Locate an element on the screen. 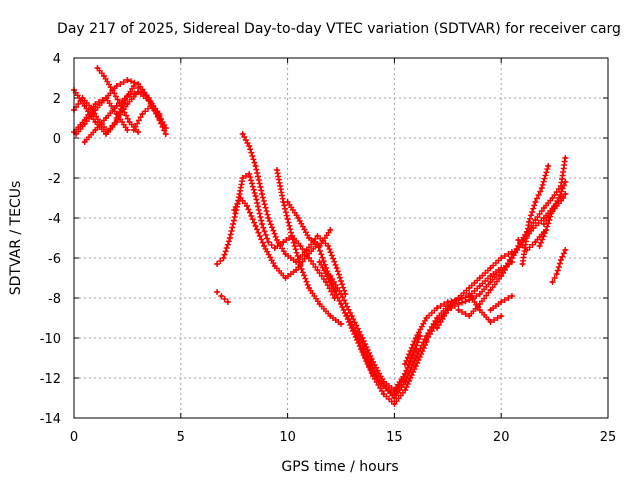  y-tick-label: 0 is located at coordinates (57, 139).